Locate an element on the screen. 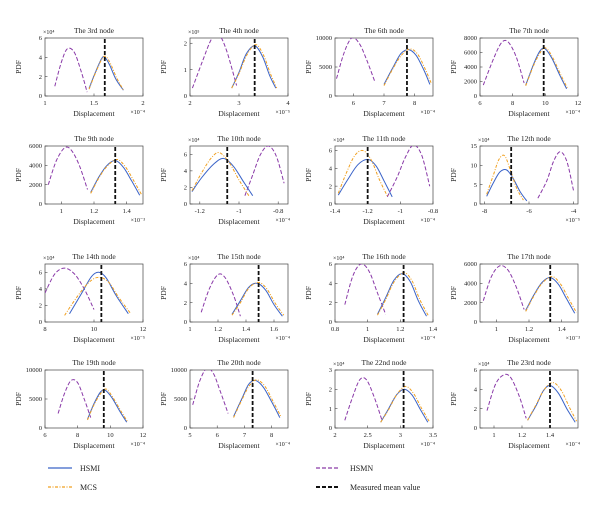  x-tick-label: 6 is located at coordinates (354, 103).